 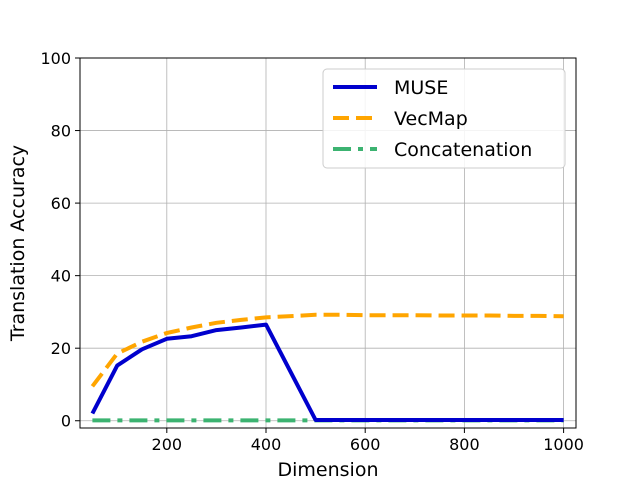 I want to click on y-tick-label: 100, so click(x=55, y=58).